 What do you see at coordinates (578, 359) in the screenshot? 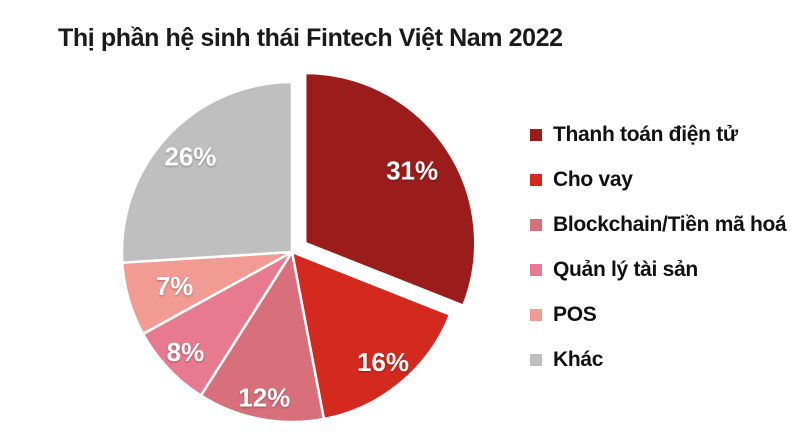
I see `legend-label: Khác` at bounding box center [578, 359].